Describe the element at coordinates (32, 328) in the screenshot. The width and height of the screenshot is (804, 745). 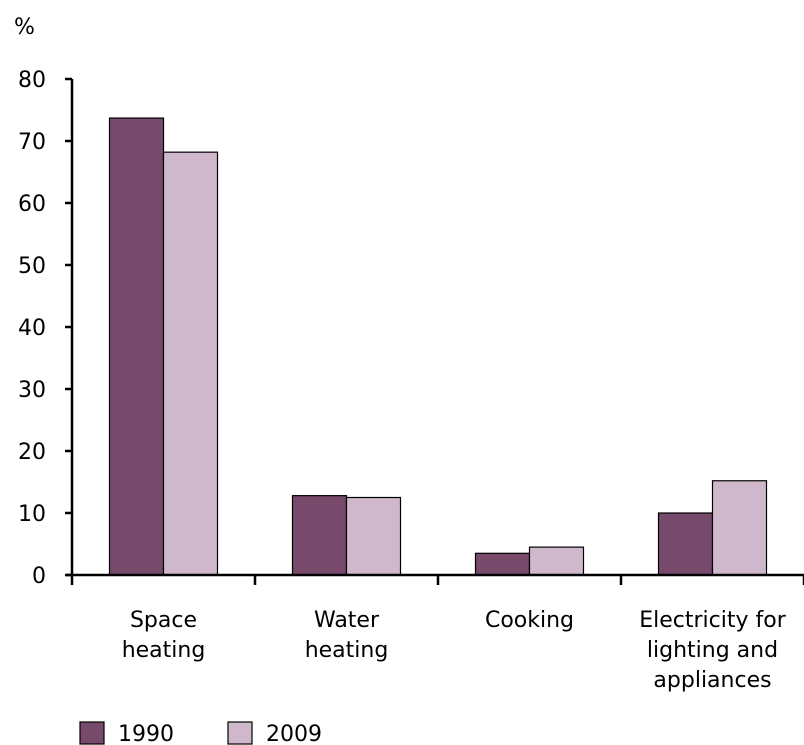
I see `y-tick-label-40: 40` at that location.